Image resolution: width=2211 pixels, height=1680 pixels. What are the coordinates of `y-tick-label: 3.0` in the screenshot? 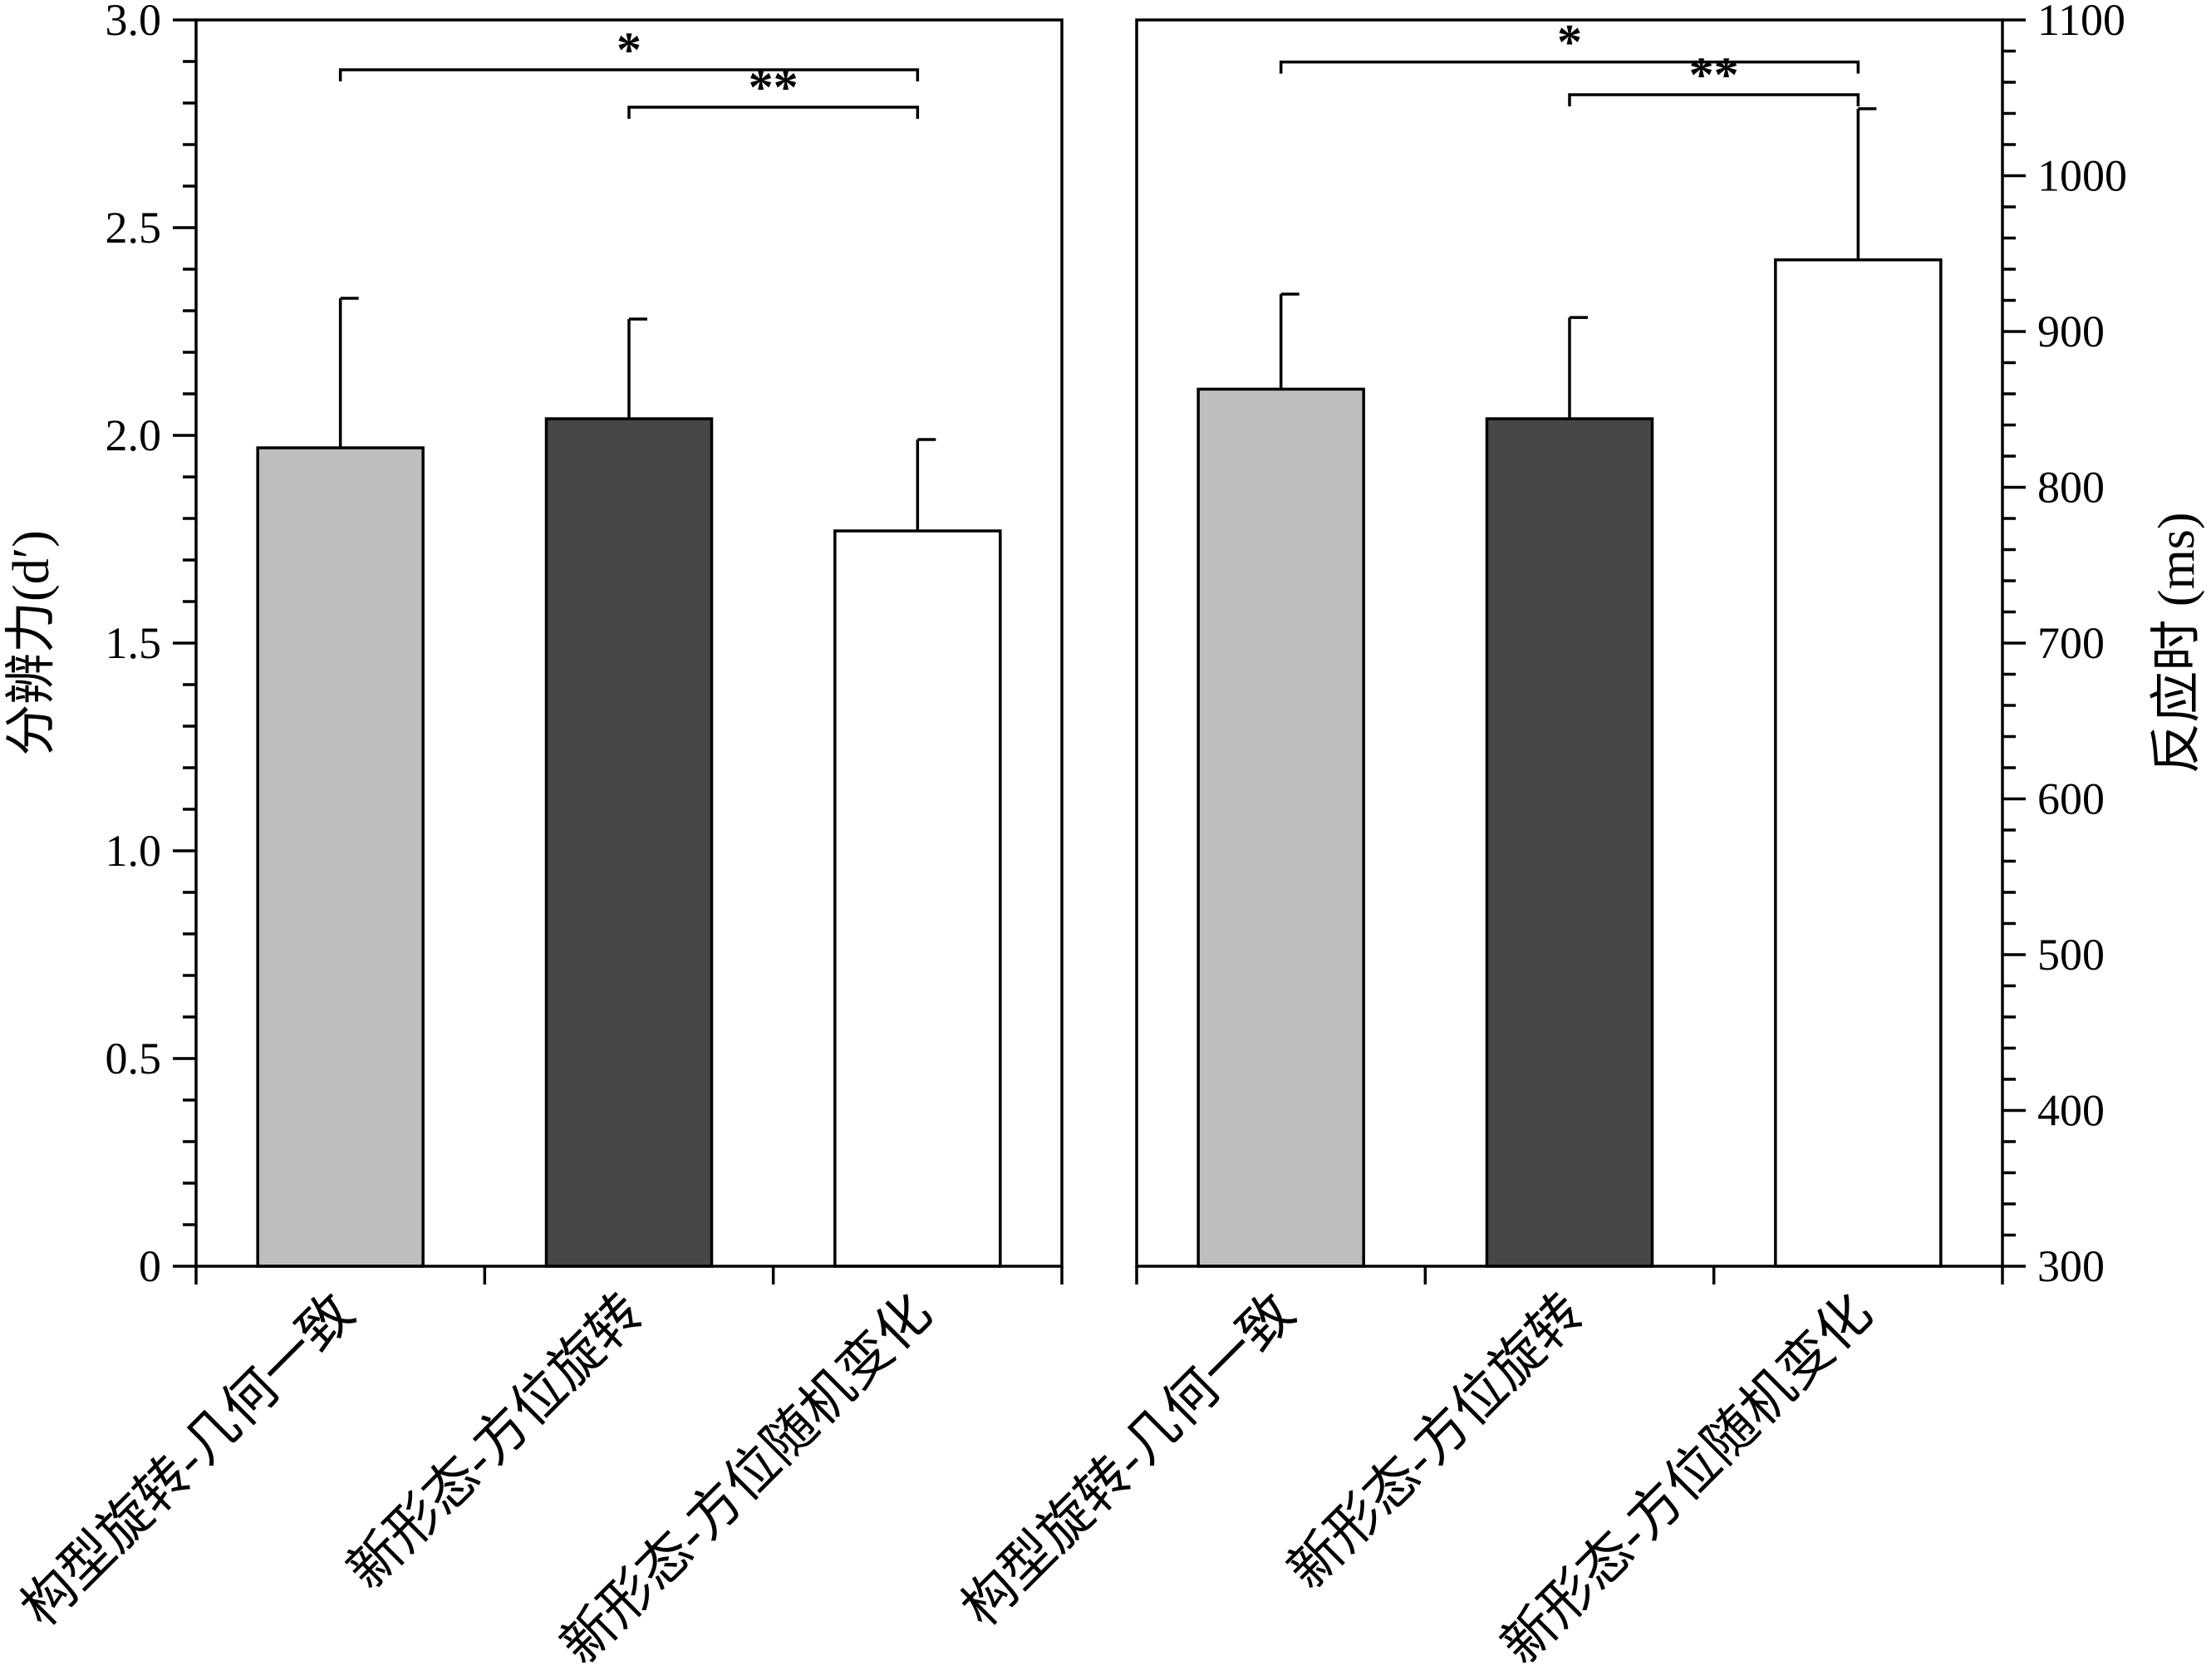 It's located at (134, 22).